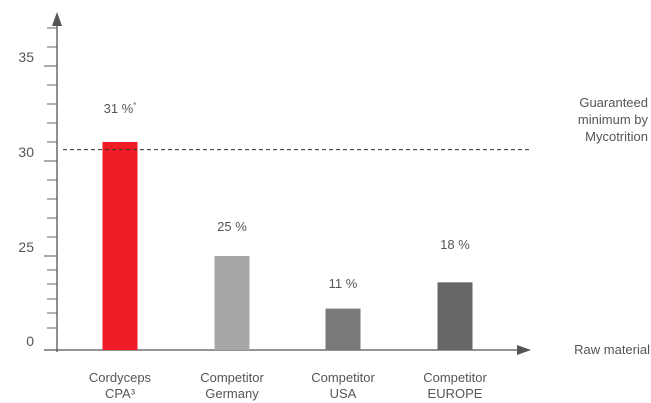 This screenshot has height=403, width=651. I want to click on x-axis-arrow, so click(524, 350).